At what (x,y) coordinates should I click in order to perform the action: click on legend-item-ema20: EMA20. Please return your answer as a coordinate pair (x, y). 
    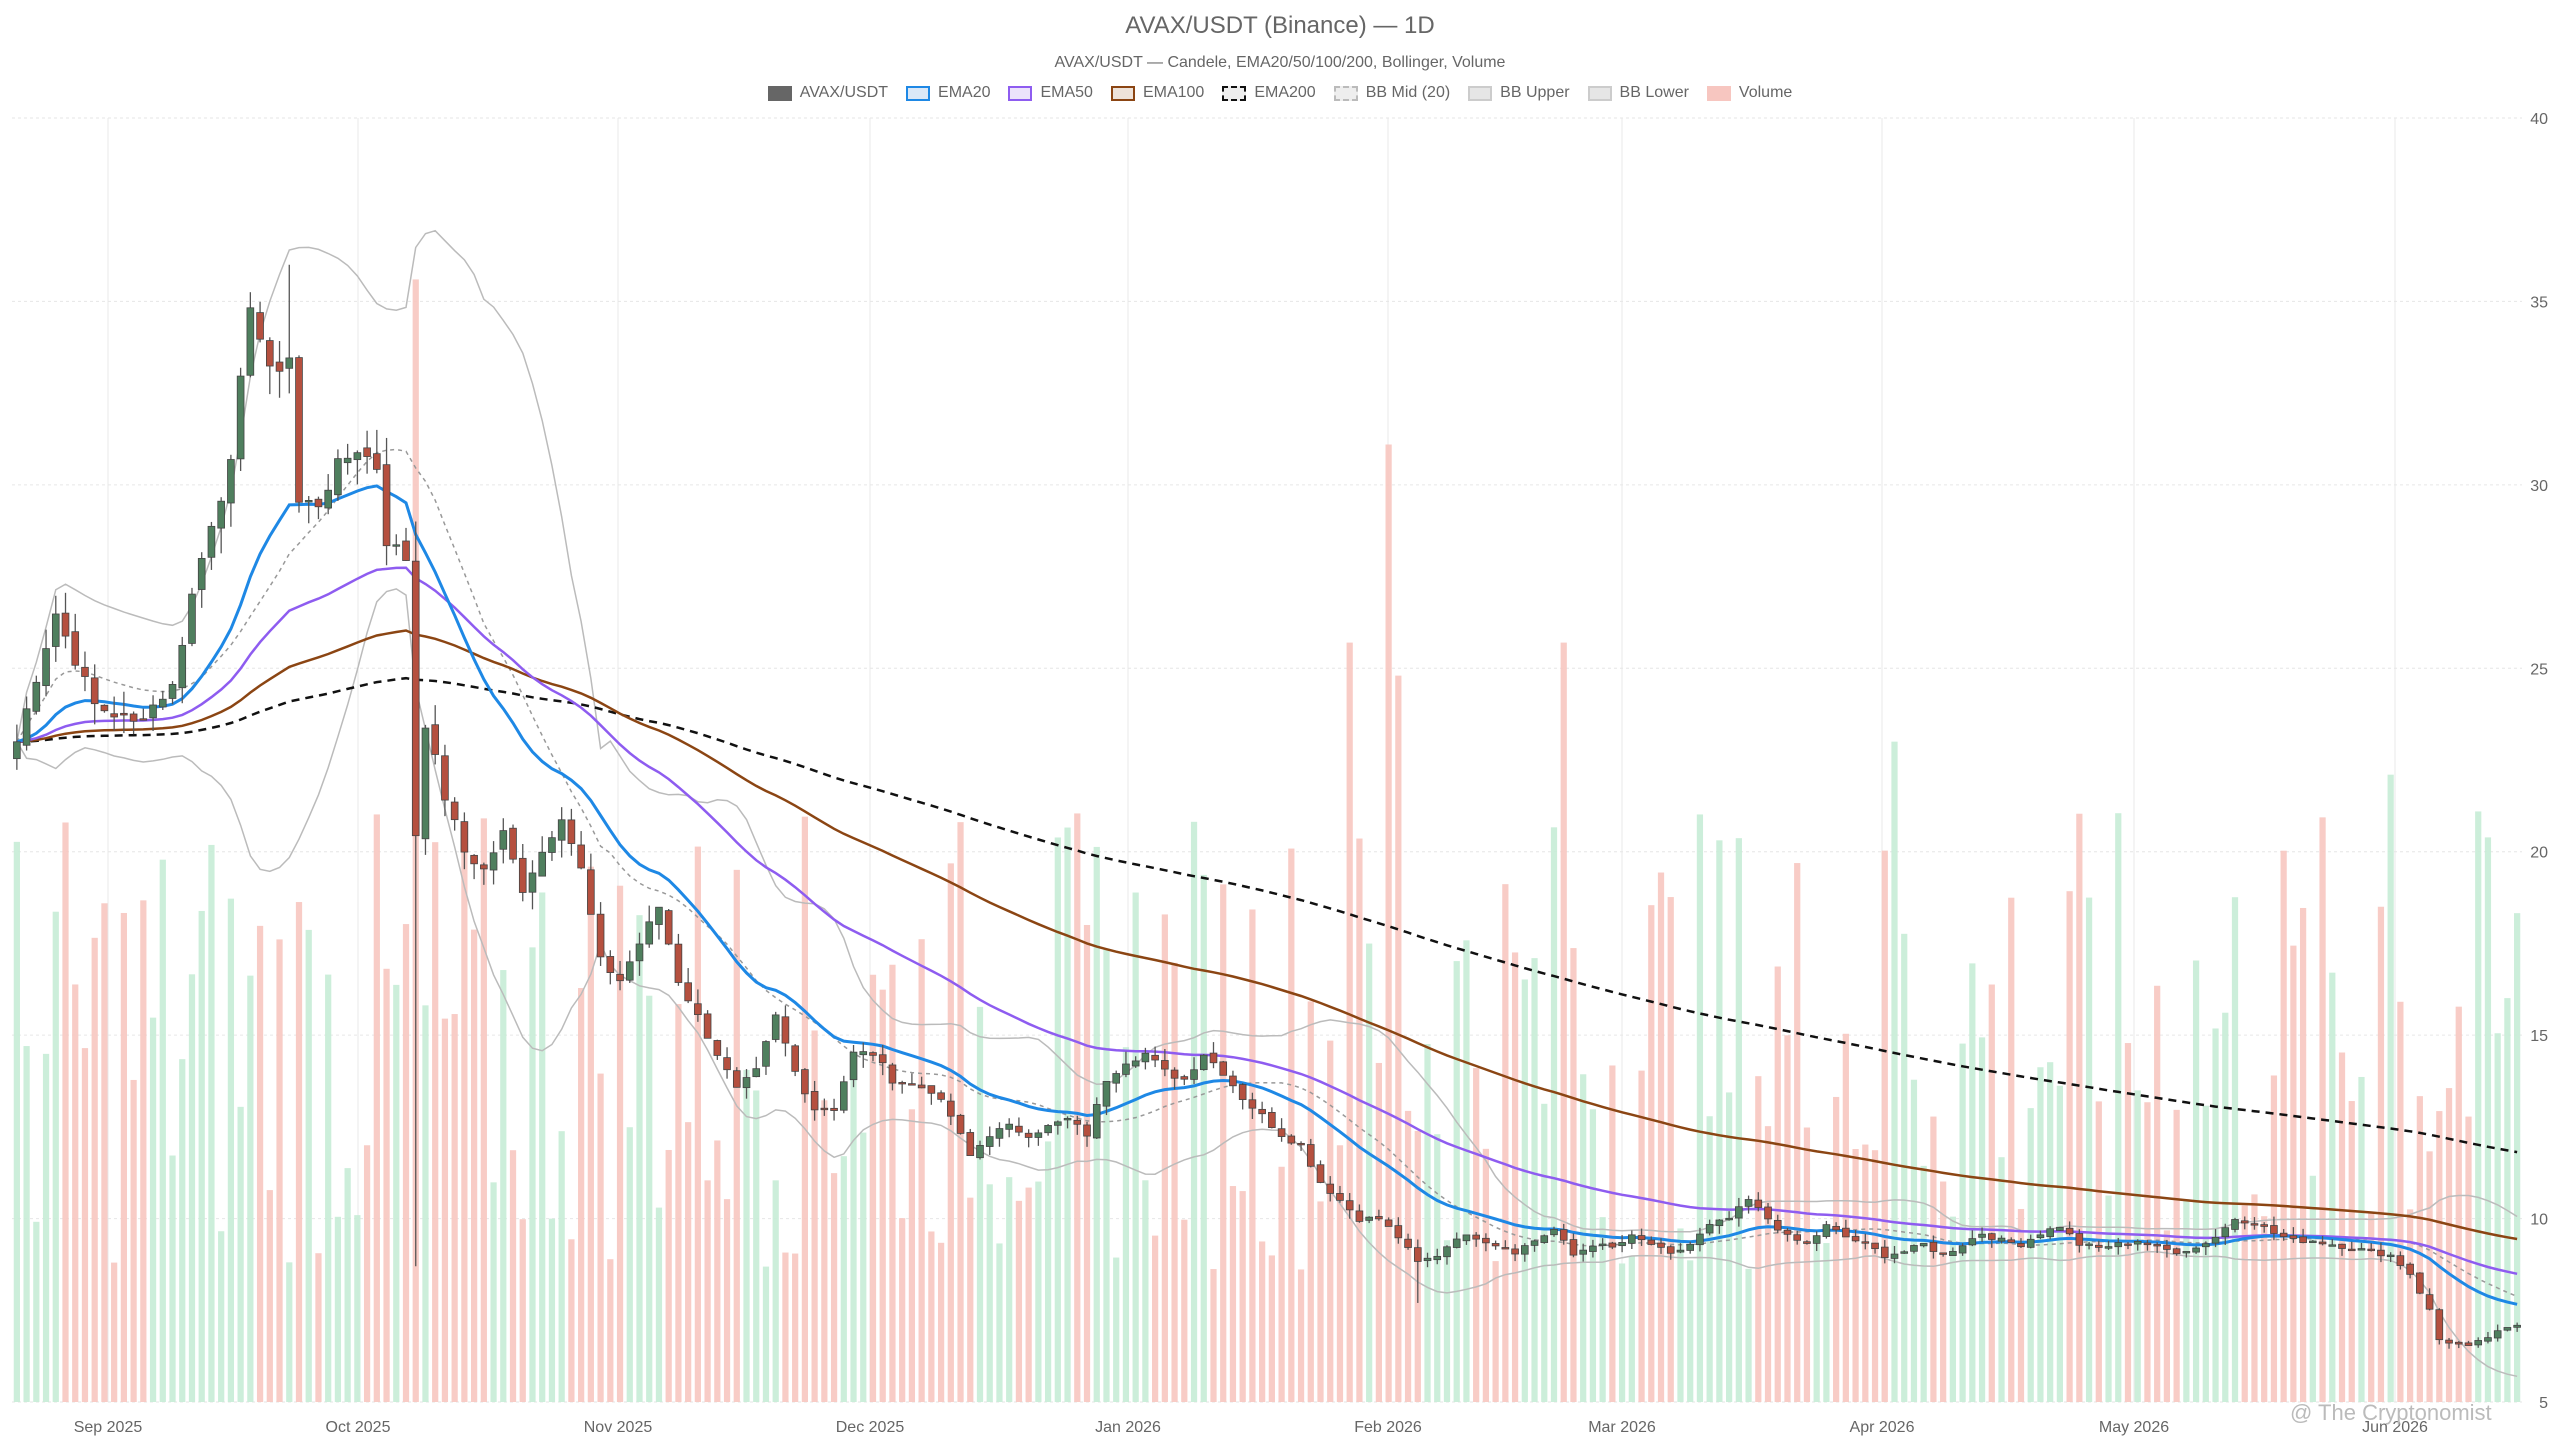
    Looking at the image, I should click on (948, 93).